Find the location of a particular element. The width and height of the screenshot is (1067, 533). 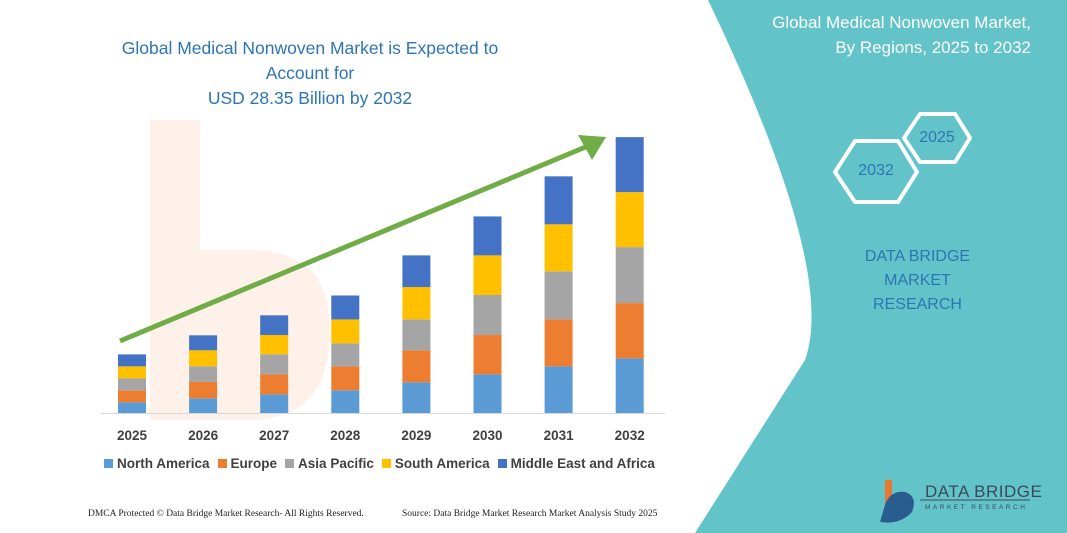

bar-segment-asia-pacific-2026 is located at coordinates (203, 374).